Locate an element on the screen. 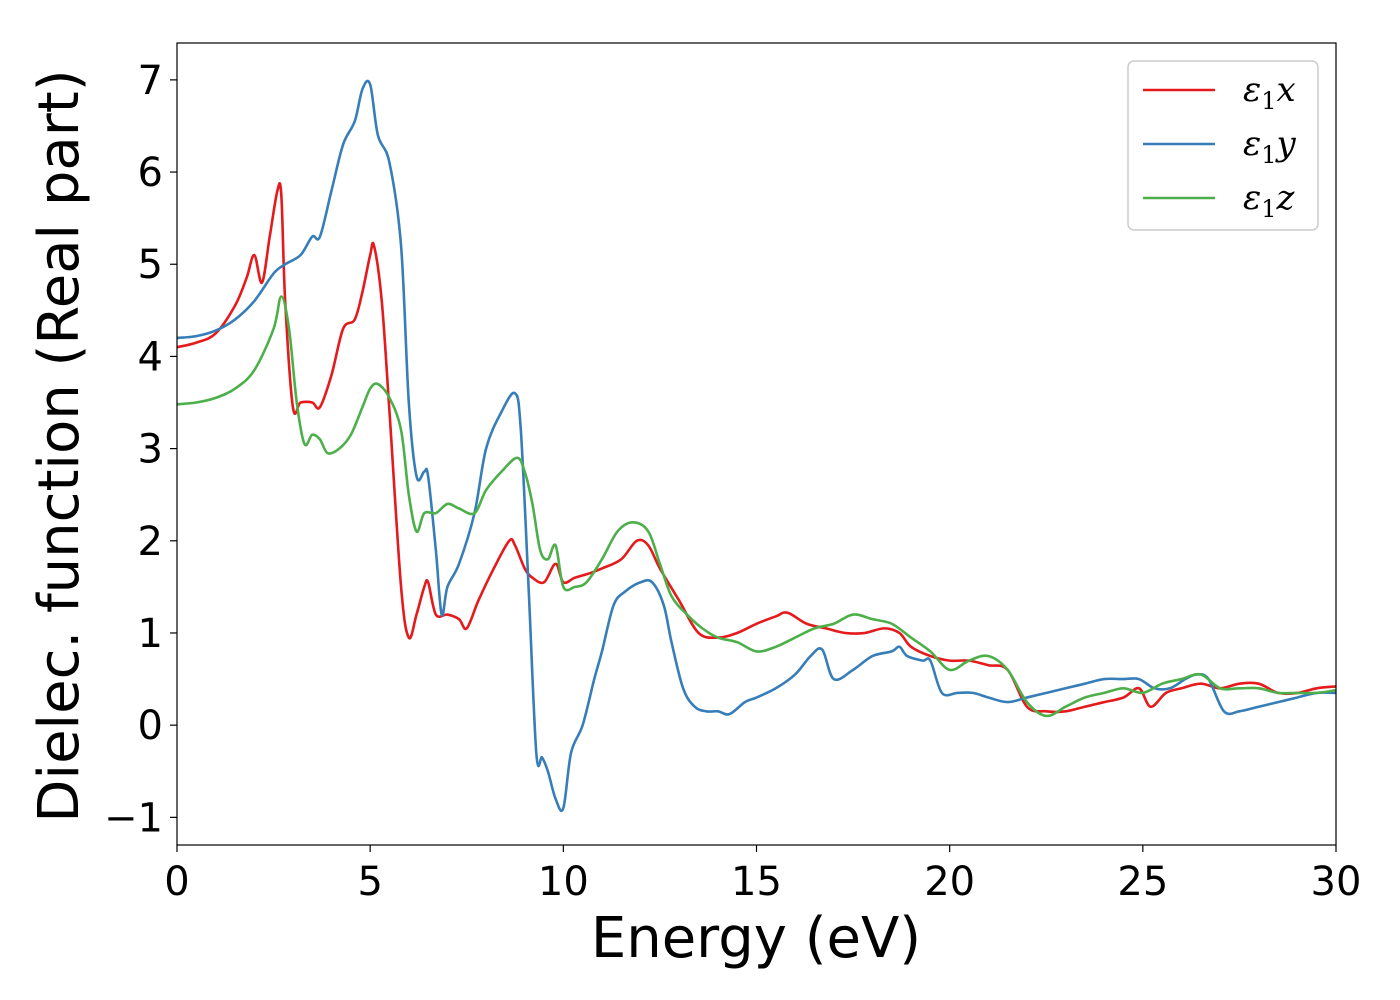 The image size is (1400, 1000). legend-label-y: ε1y is located at coordinates (1270, 146).